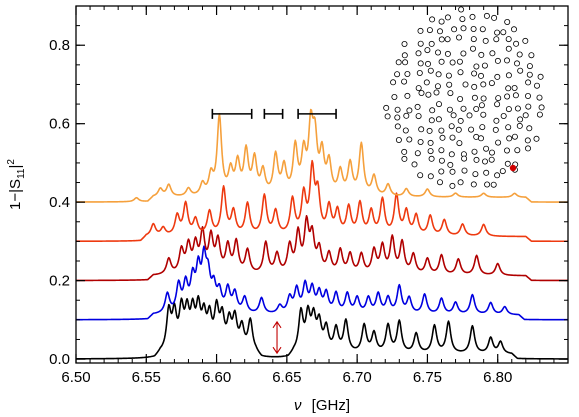 This screenshot has width=579, height=417. Describe the element at coordinates (11, 162) in the screenshot. I see `y-axis-sup: 2` at that location.